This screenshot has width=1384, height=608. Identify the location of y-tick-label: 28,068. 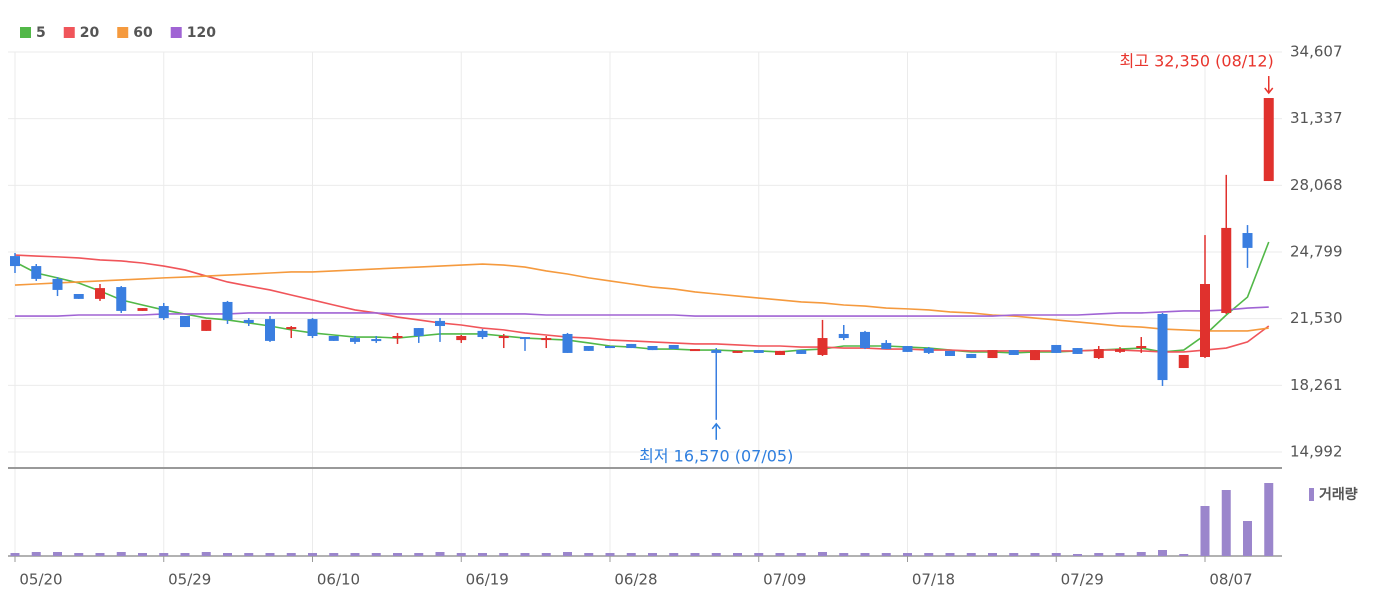
(1316, 185).